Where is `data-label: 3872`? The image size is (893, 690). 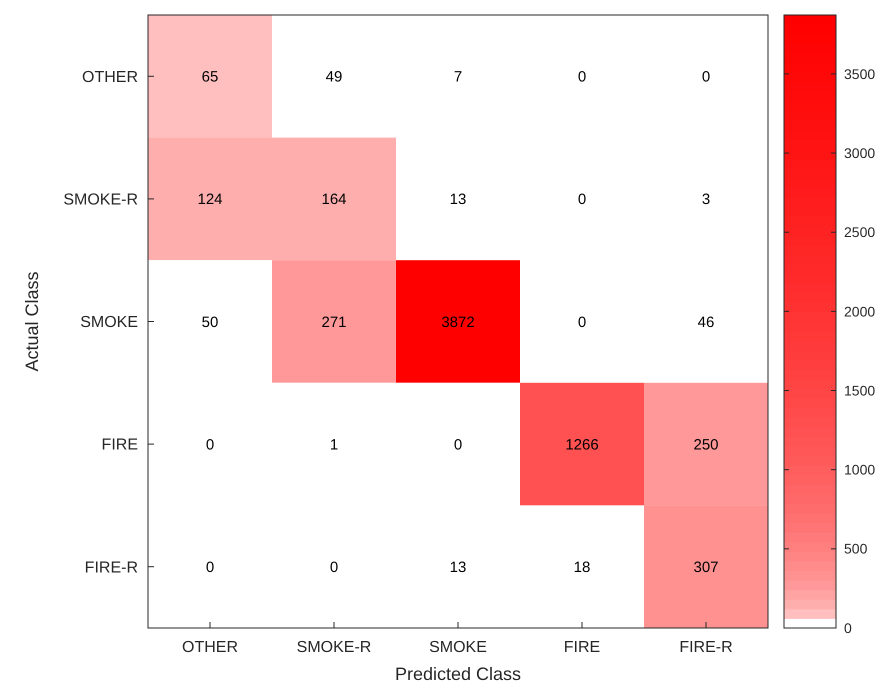 data-label: 3872 is located at coordinates (458, 322).